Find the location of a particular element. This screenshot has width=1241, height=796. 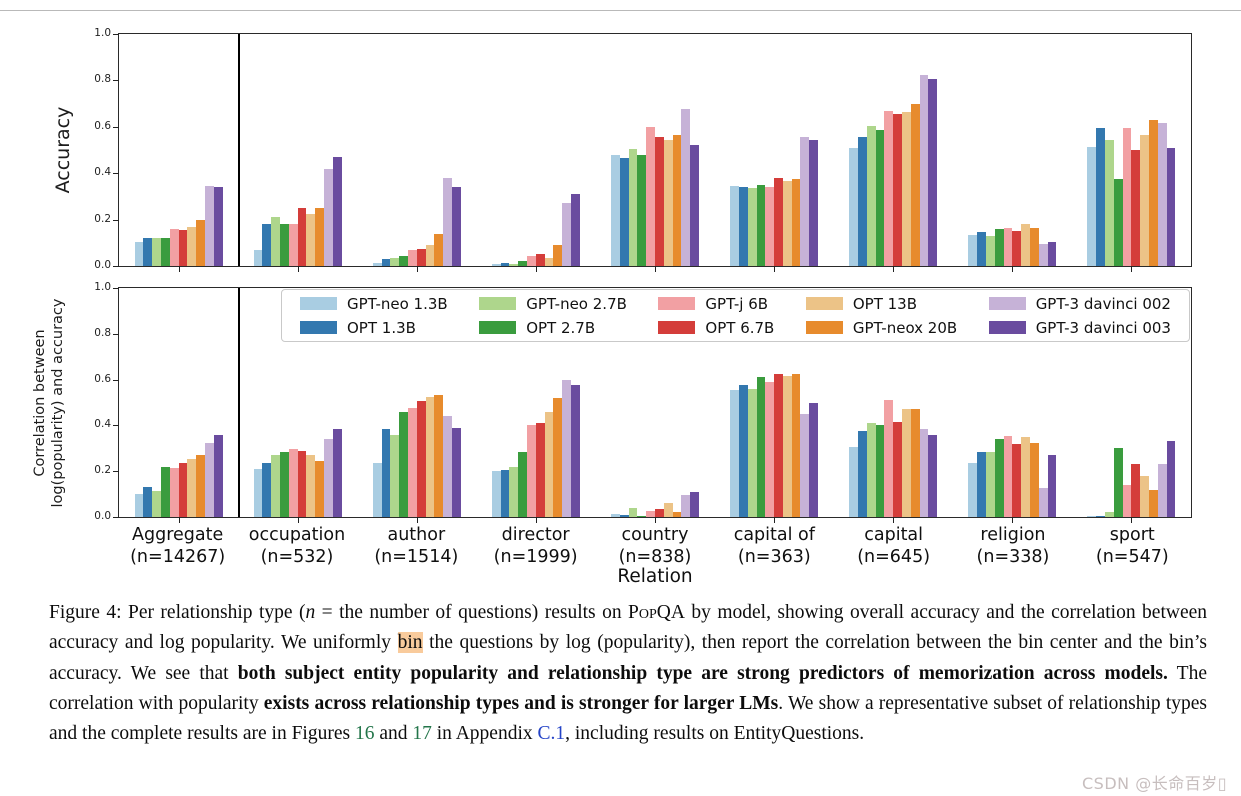

y-tick-label: 0.0 is located at coordinates (102, 265).